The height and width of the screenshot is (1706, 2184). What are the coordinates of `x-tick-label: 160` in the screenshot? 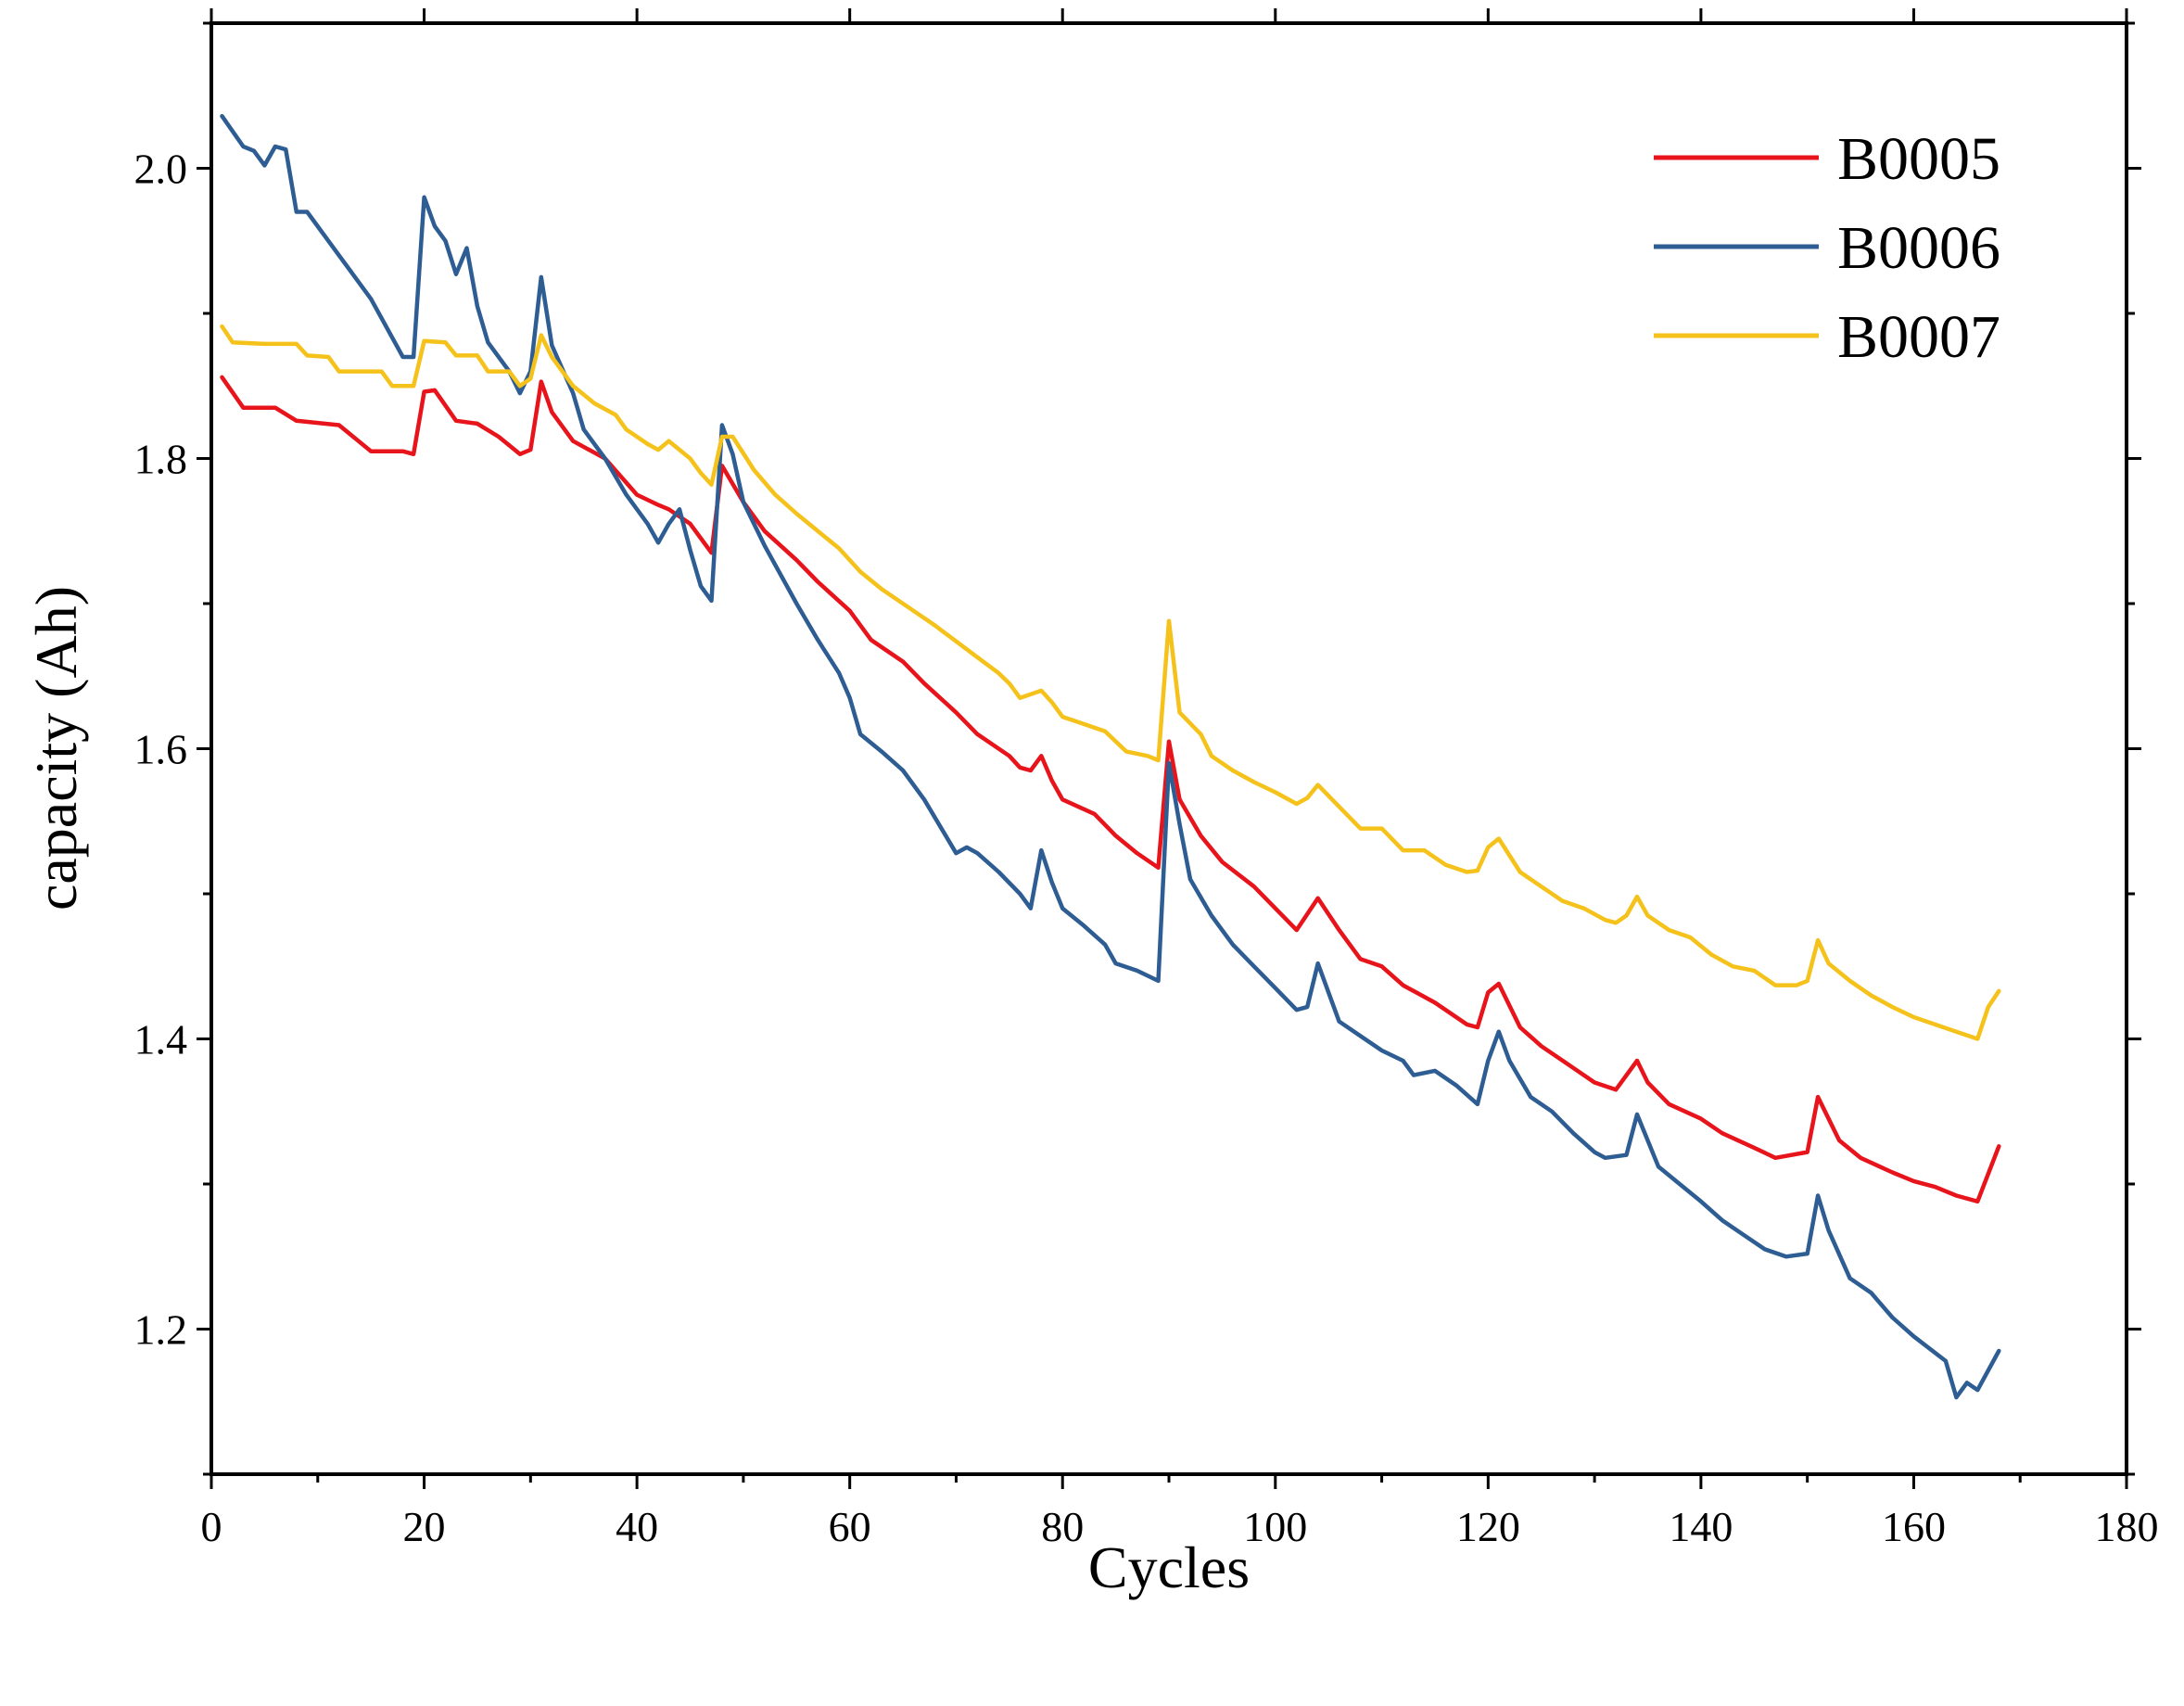 It's located at (1914, 1526).